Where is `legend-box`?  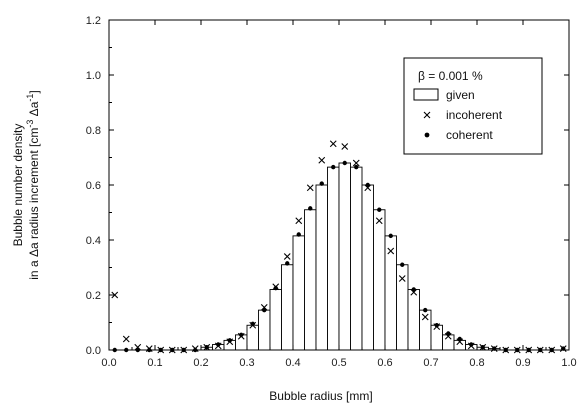
legend-box is located at coordinates (473, 106).